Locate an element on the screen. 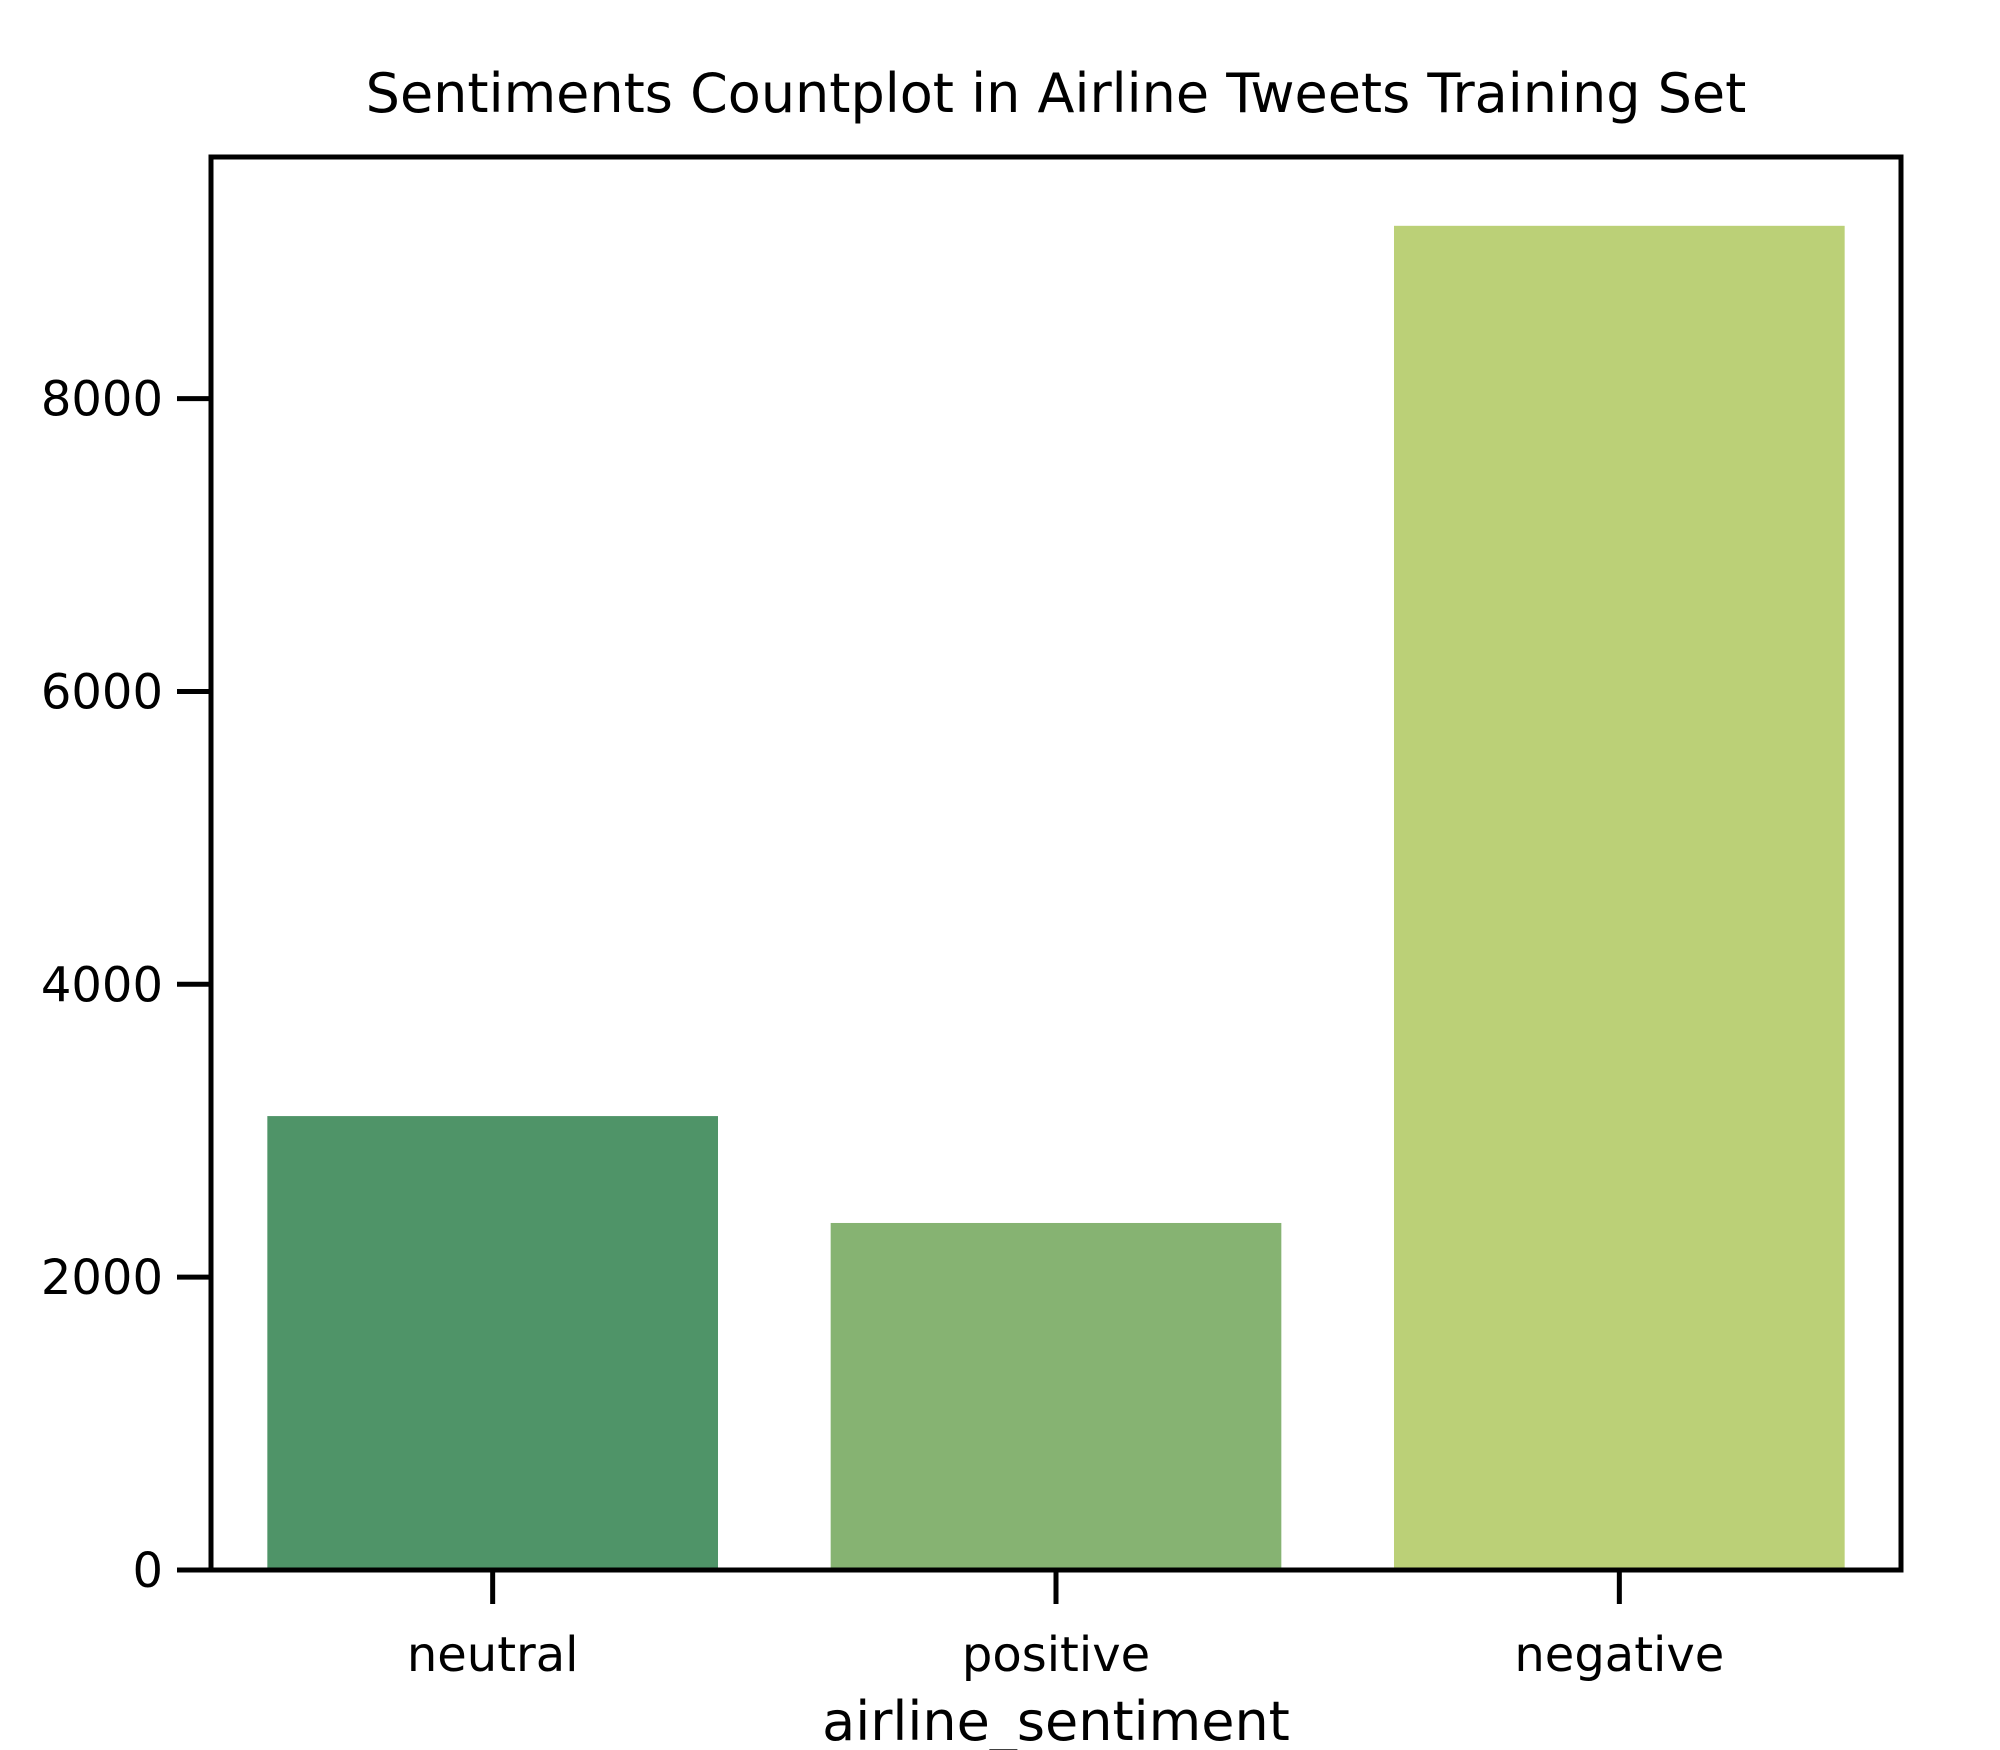 The height and width of the screenshot is (1750, 2000). bar-positive is located at coordinates (1056, 1396).